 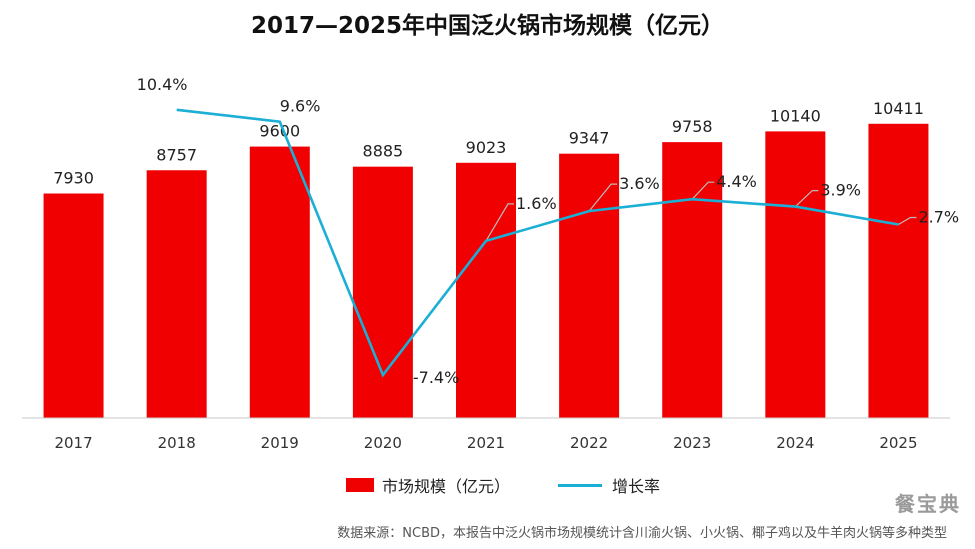 What do you see at coordinates (806, 199) in the screenshot?
I see `rate-callout-2024` at bounding box center [806, 199].